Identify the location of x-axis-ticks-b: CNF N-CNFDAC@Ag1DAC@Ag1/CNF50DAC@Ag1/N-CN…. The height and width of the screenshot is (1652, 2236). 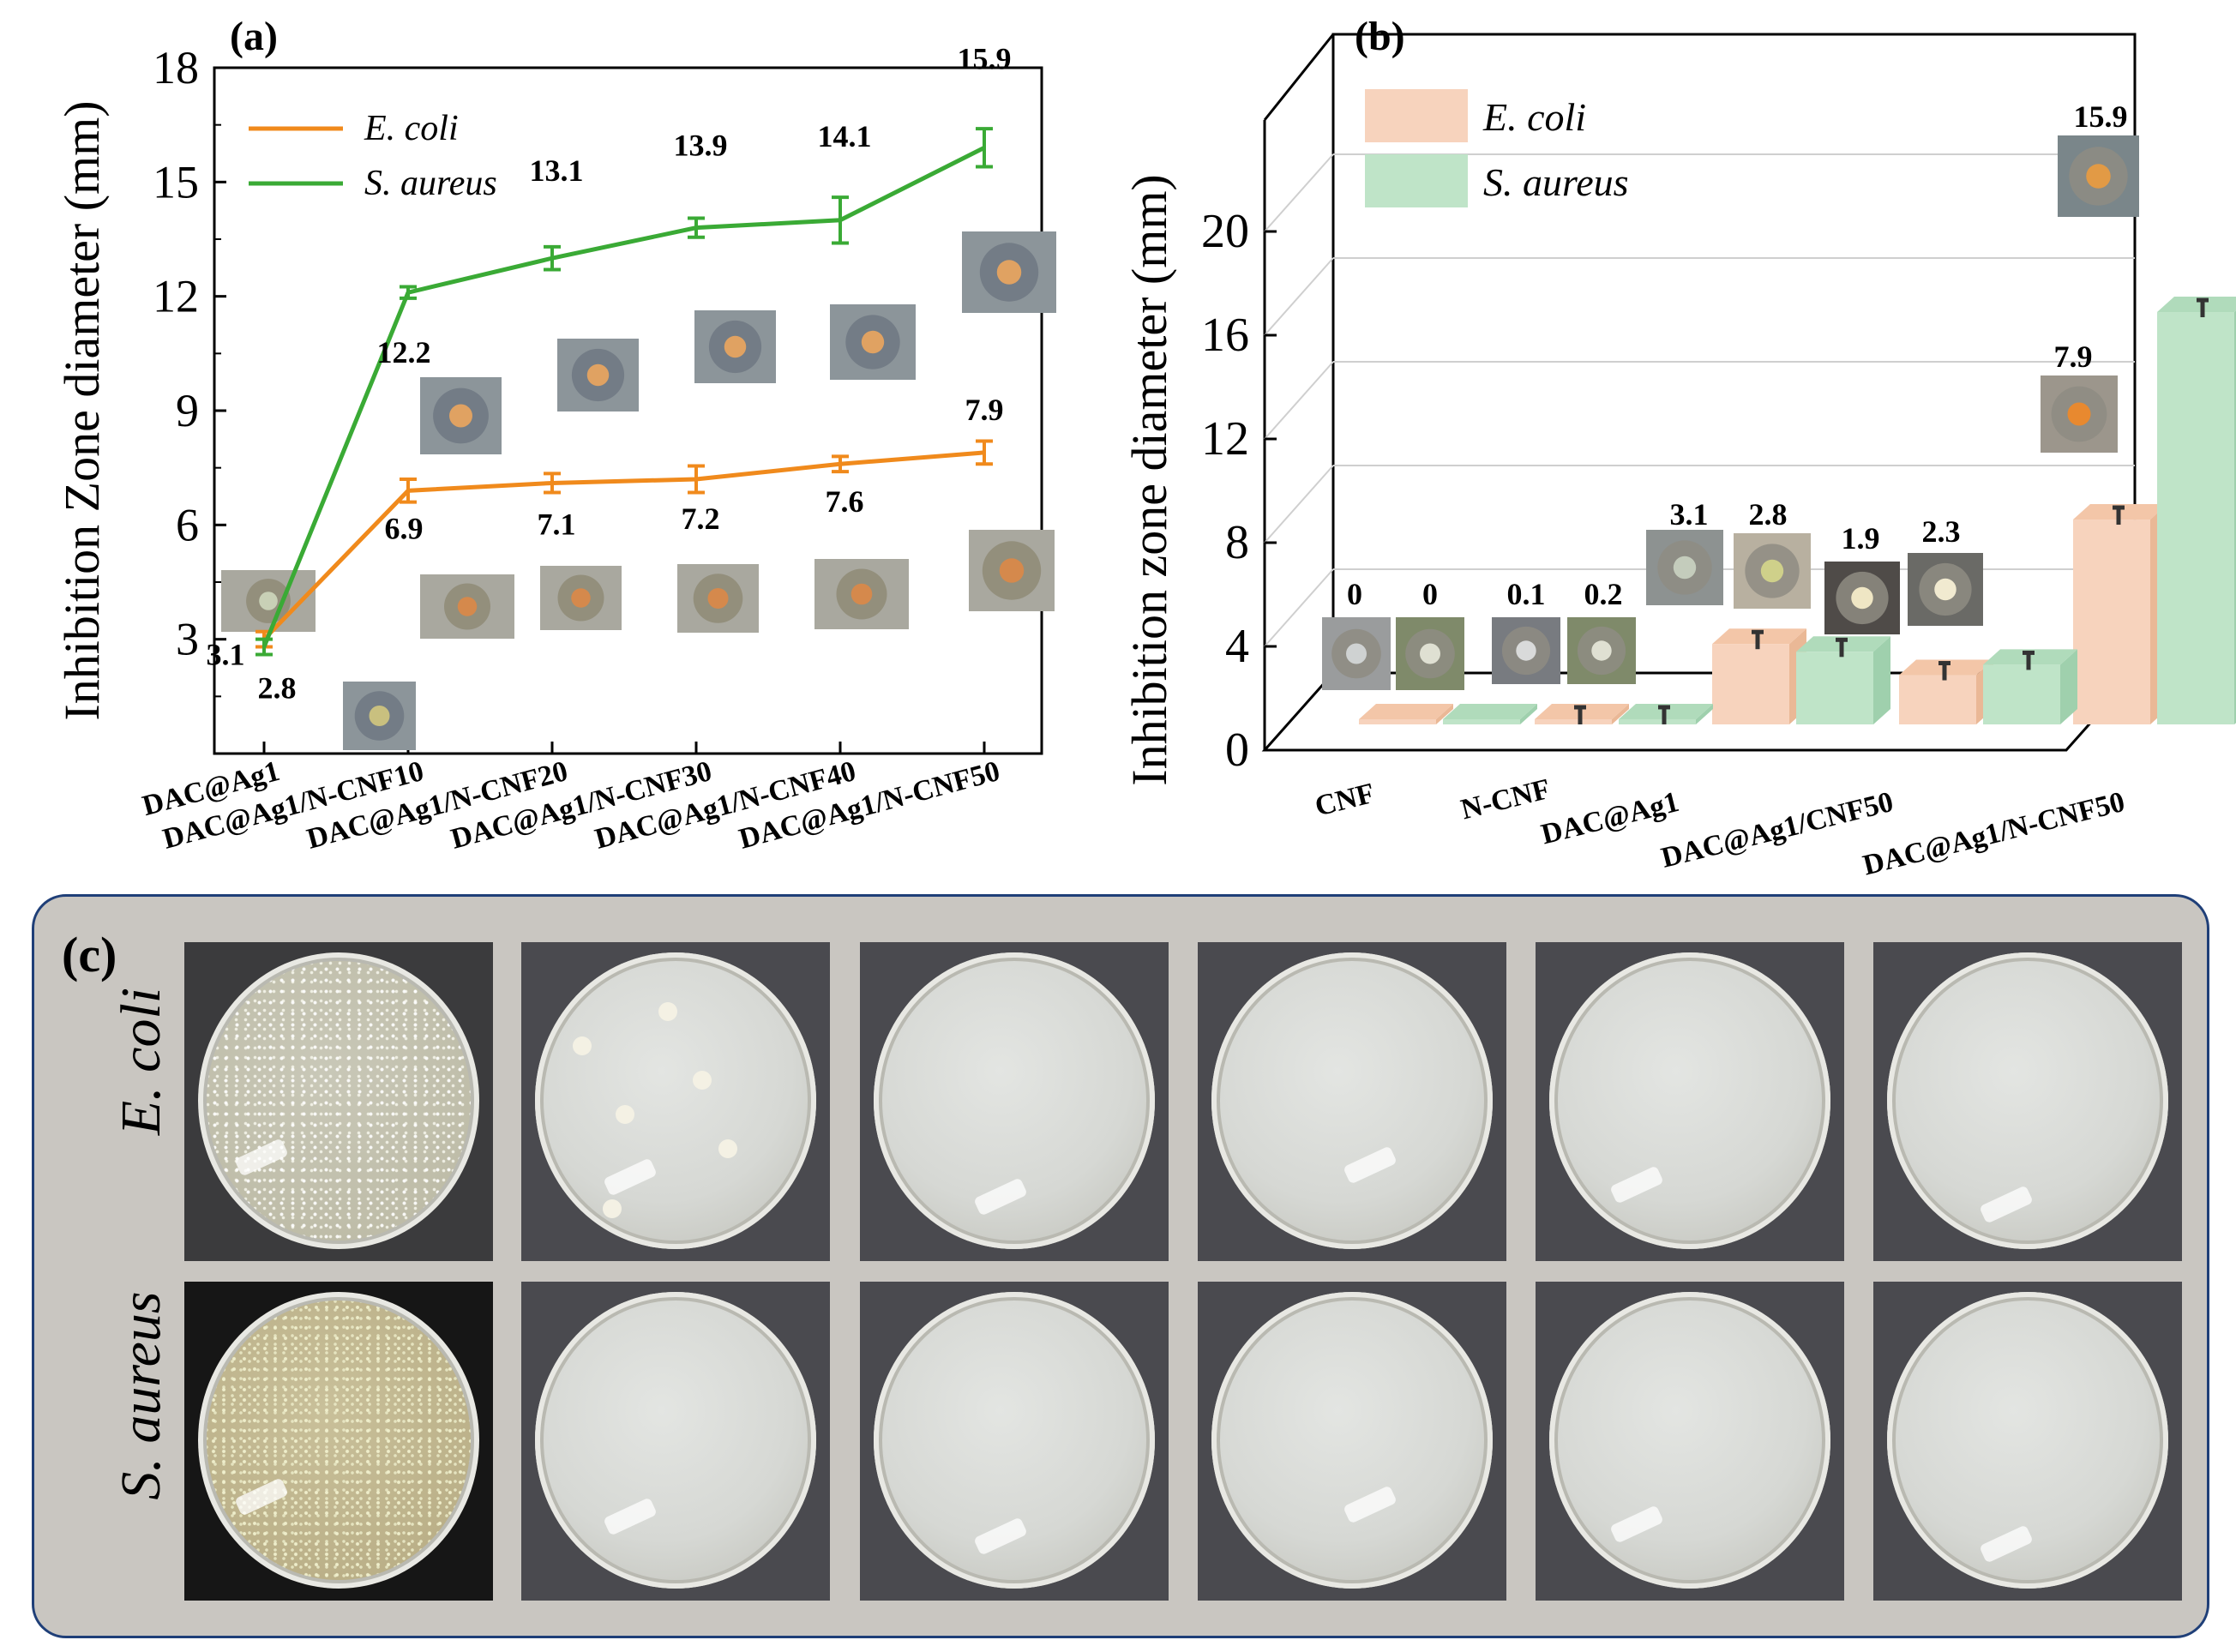
(1720, 827).